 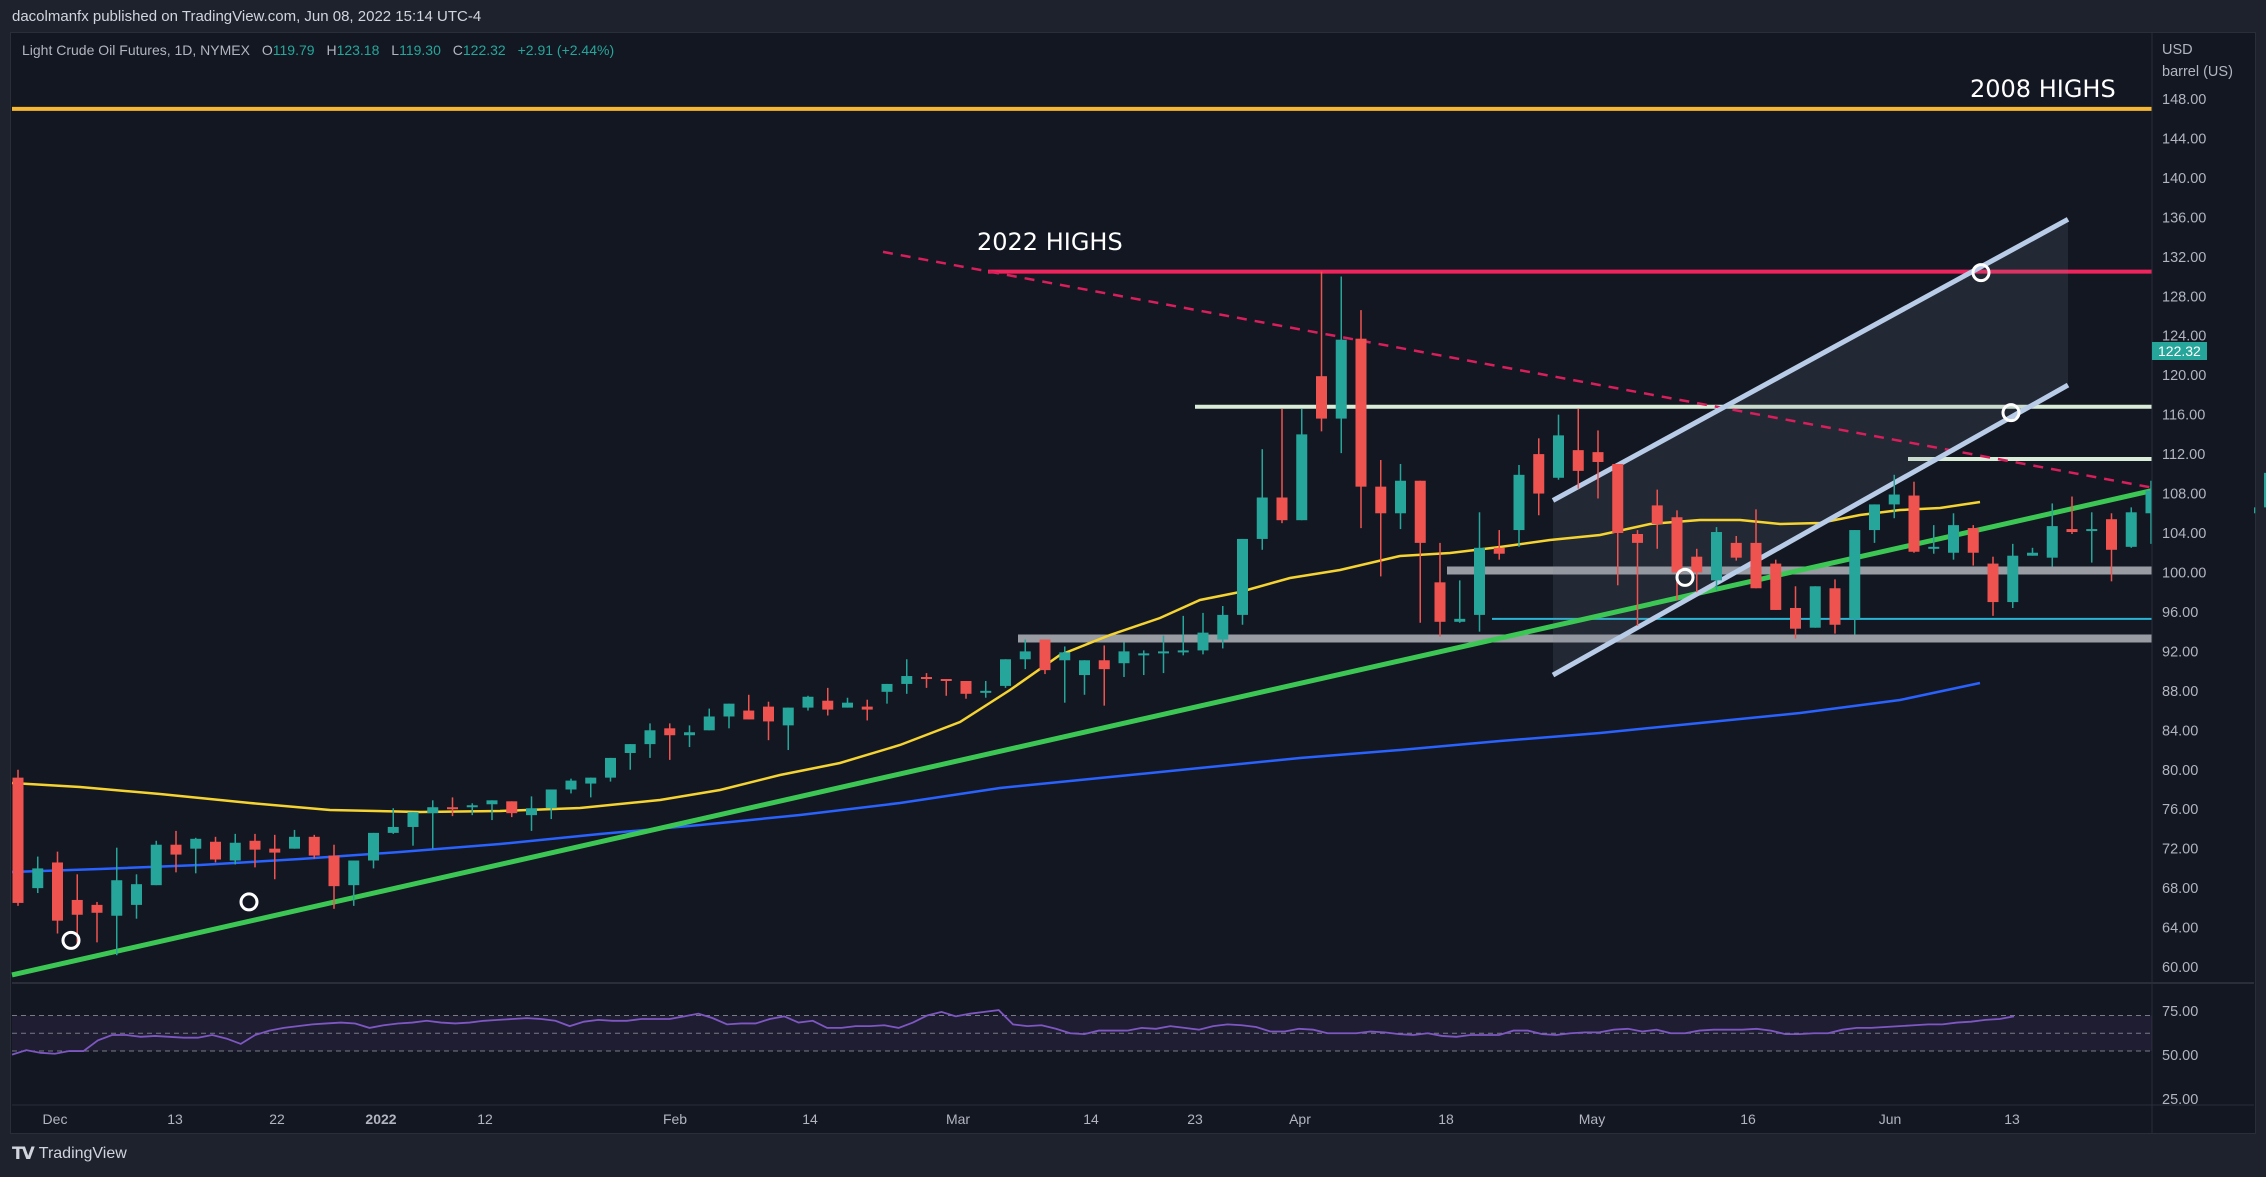 I want to click on rsi-tick-label: 25.00, so click(x=2180, y=1100).